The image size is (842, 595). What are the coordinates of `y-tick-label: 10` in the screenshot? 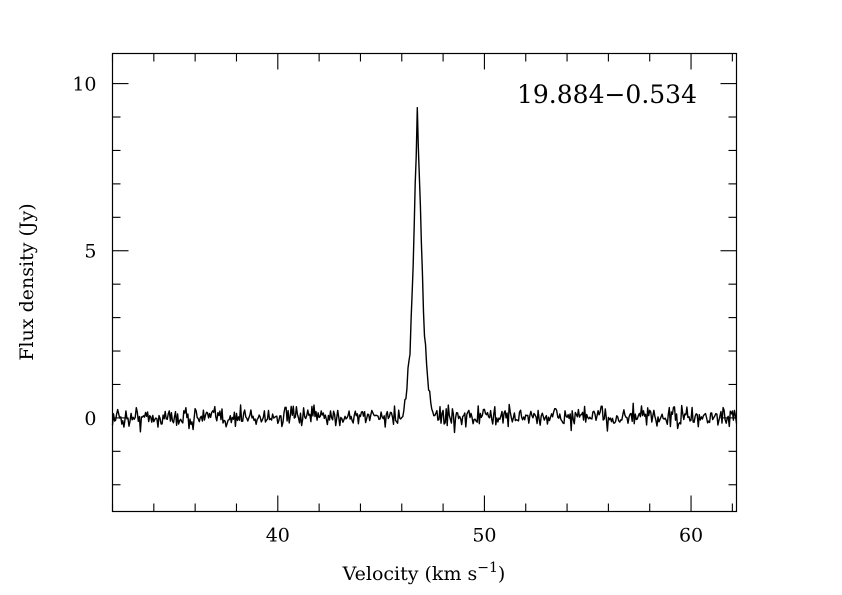 It's located at (84, 85).